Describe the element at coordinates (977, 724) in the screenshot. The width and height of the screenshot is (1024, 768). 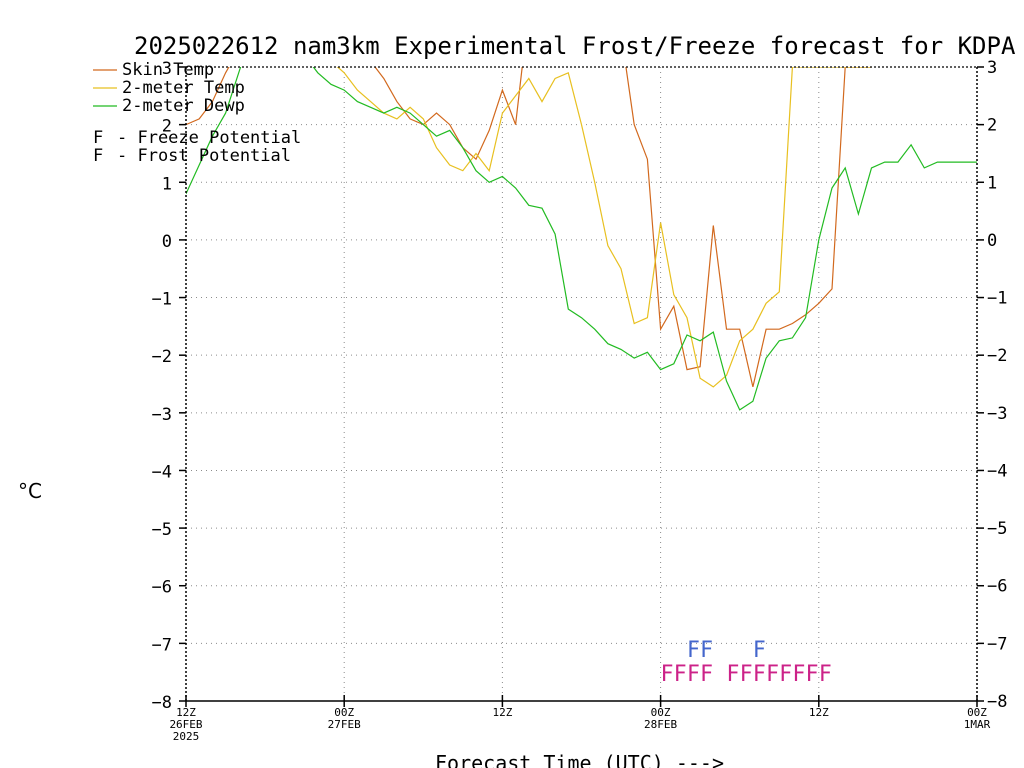
I see `x-tick-label: 1MAR` at that location.